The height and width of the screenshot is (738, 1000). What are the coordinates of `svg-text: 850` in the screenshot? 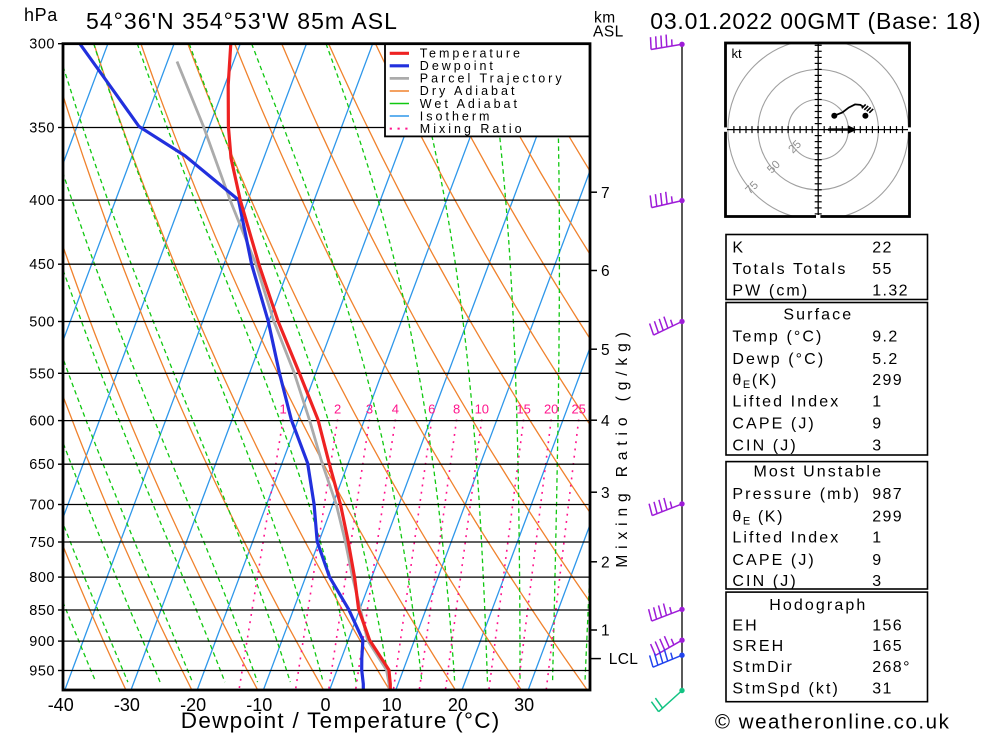 It's located at (42, 611).